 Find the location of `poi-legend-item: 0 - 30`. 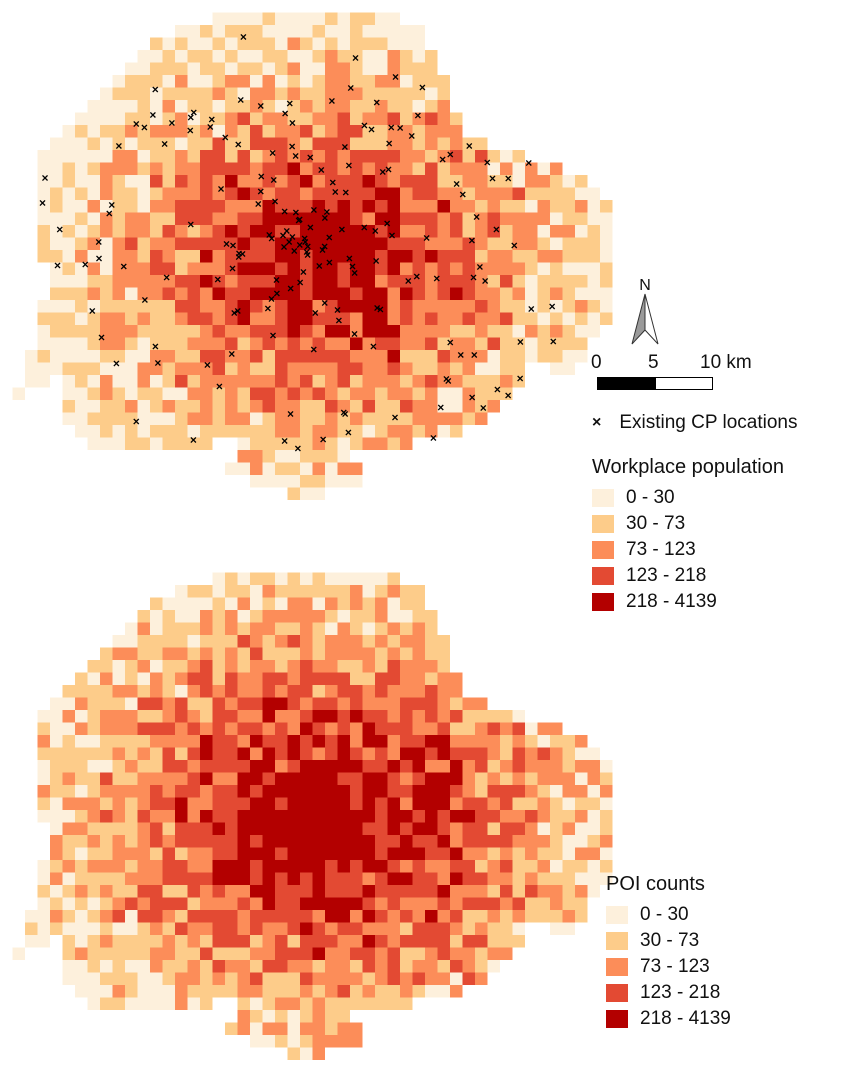

poi-legend-item: 0 - 30 is located at coordinates (647, 915).